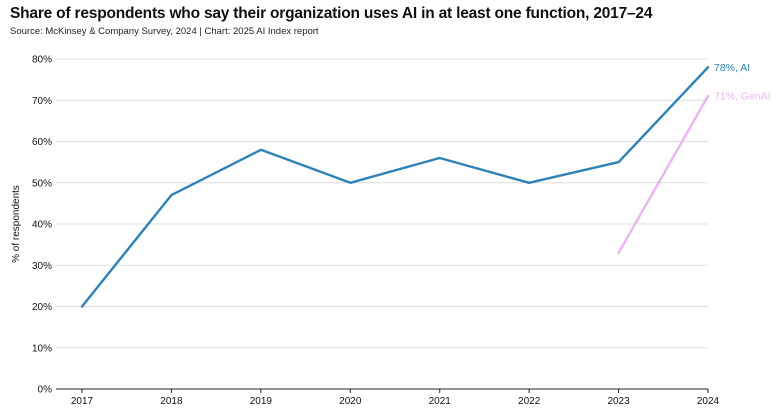  I want to click on x-tick-label: 2019, so click(261, 401).